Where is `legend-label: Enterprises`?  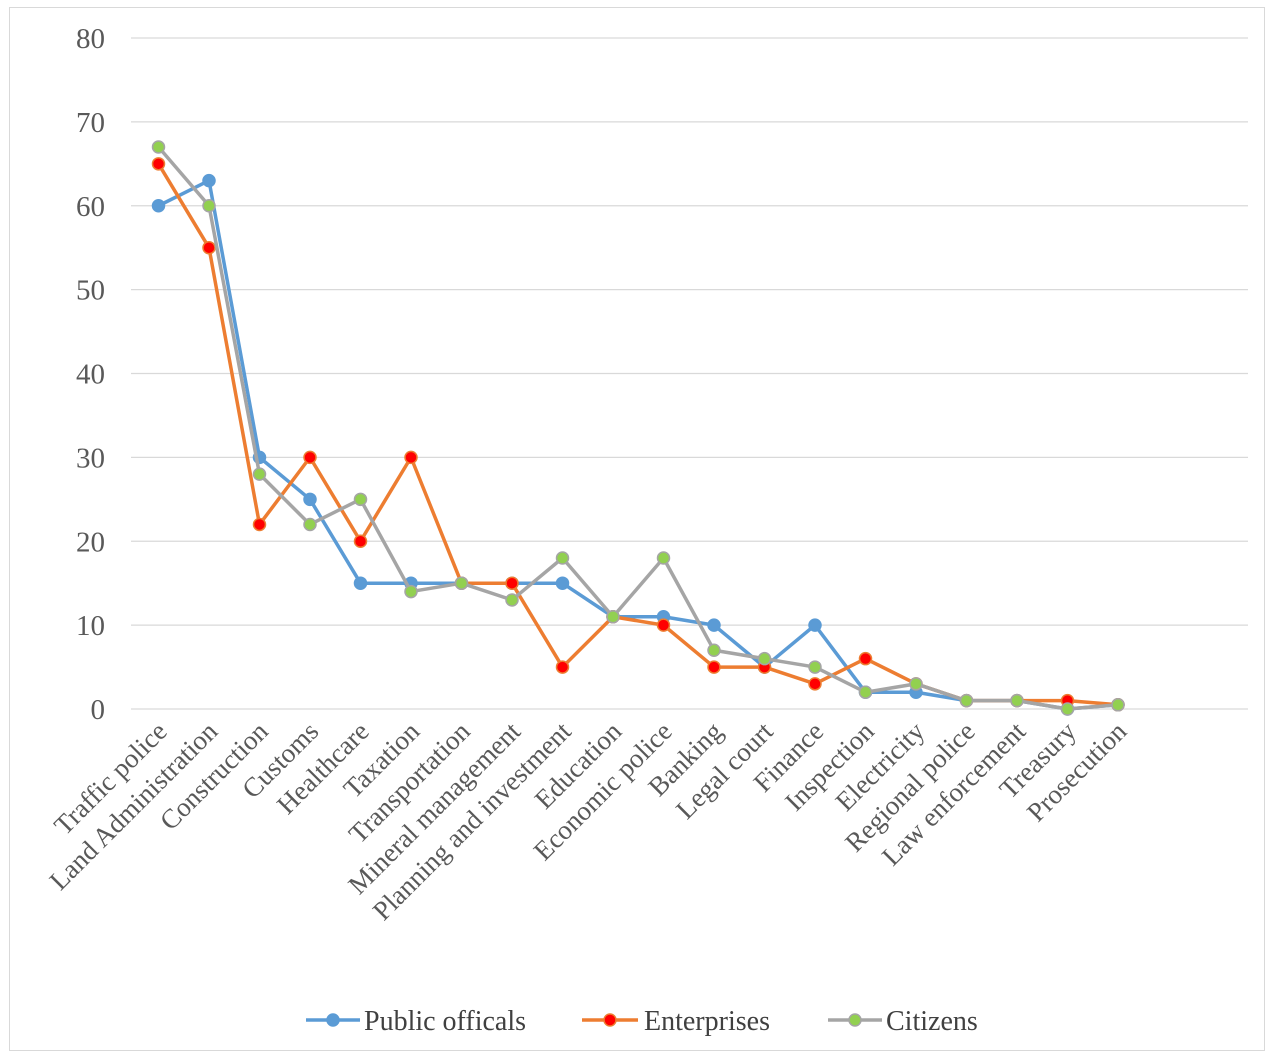
legend-label: Enterprises is located at coordinates (707, 1021).